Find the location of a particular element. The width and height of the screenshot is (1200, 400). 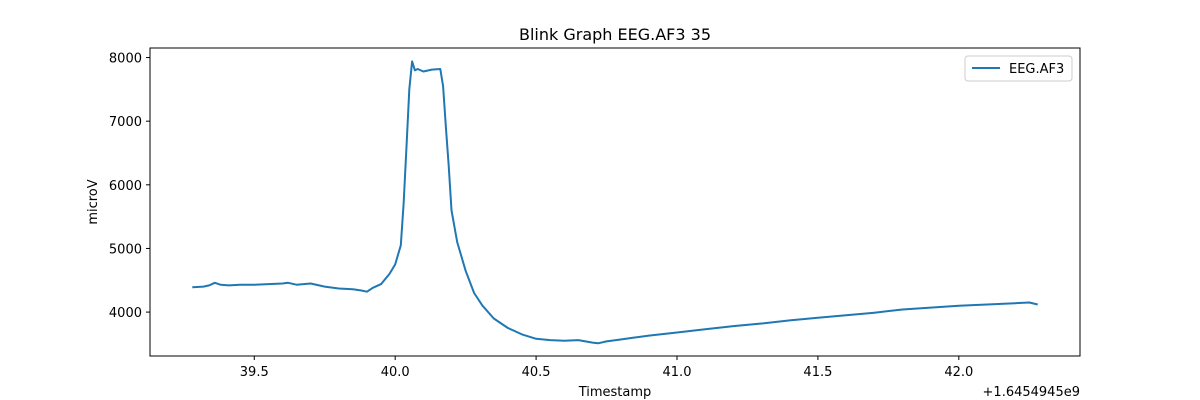

y-tick-label: 7000 is located at coordinates (125, 122).